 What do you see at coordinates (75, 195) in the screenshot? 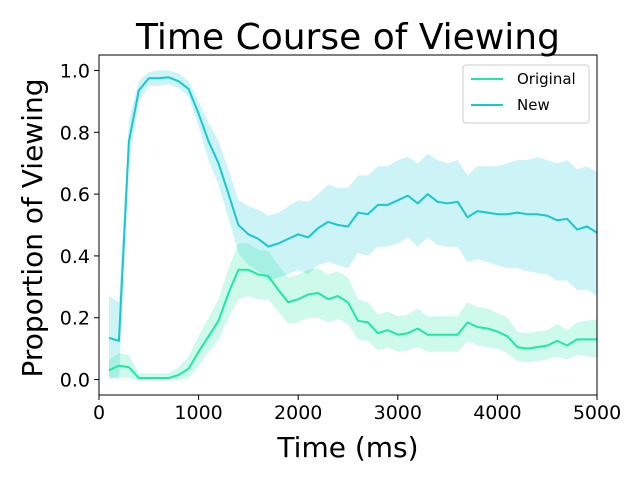
I see `y-tick-label: 0.6` at bounding box center [75, 195].